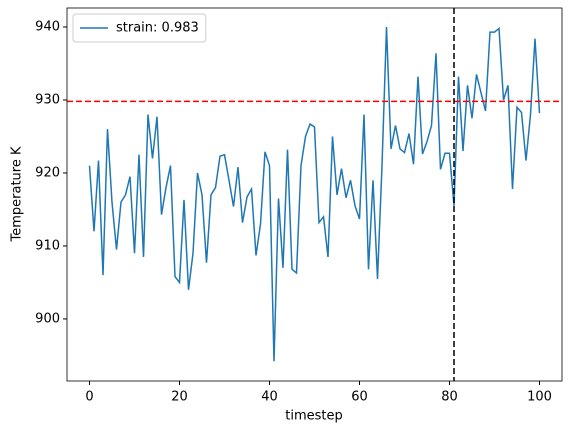 This screenshot has width=572, height=433. Describe the element at coordinates (179, 397) in the screenshot. I see `x-tick-label: 20` at that location.